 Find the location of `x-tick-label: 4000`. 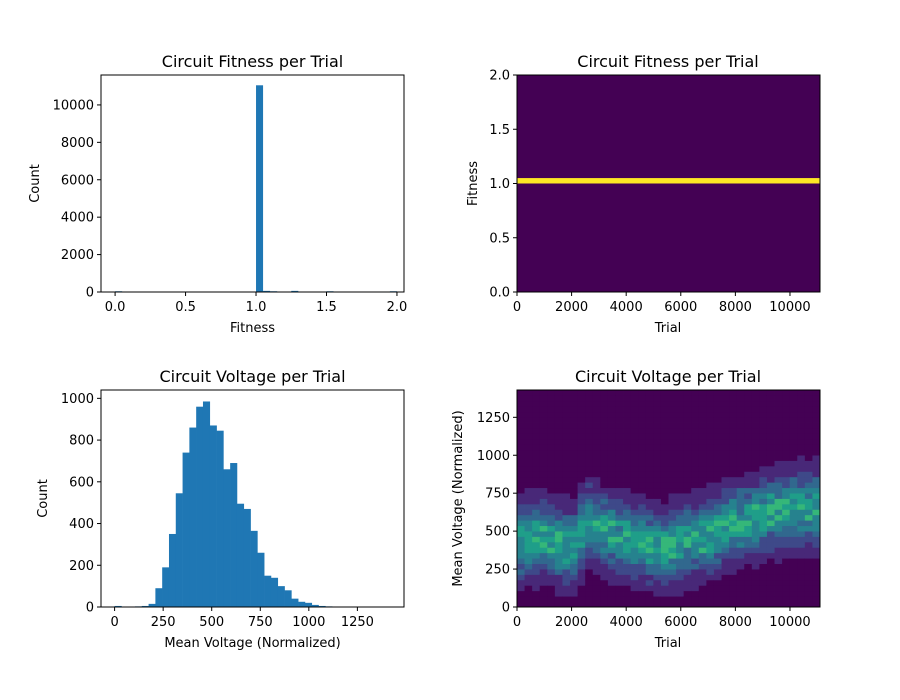

x-tick-label: 4000 is located at coordinates (626, 307).